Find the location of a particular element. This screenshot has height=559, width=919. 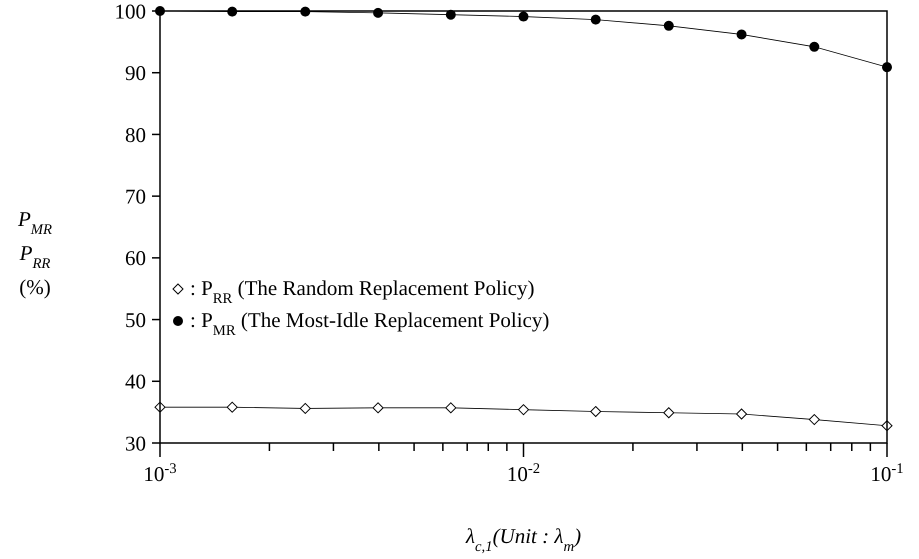

legend-label: : P$_{RR}$ (The Random Replacement Policy) is located at coordinates (362, 291).